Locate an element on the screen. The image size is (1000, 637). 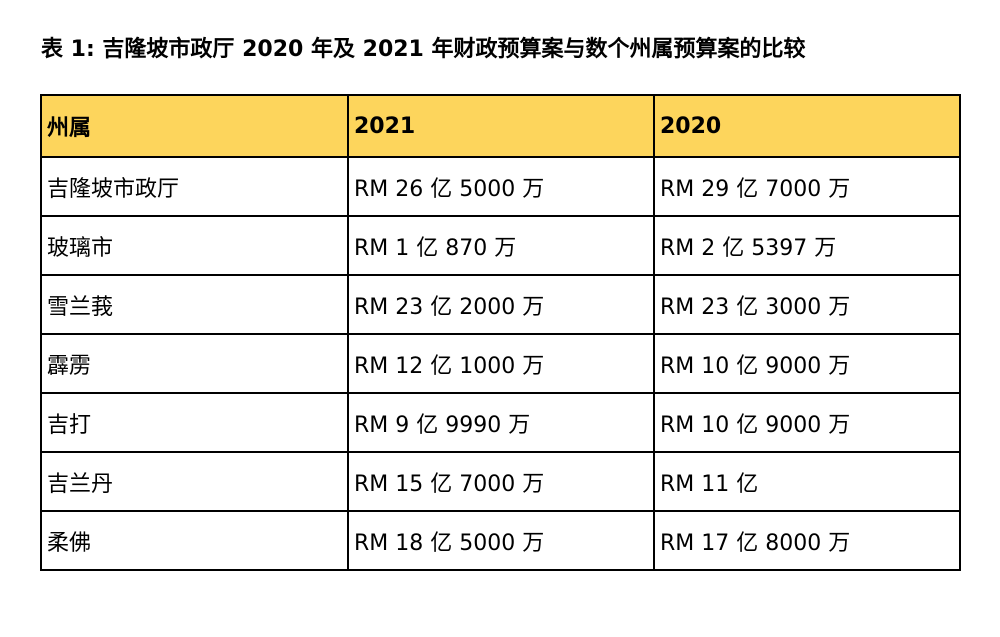
cell-2020: RM 2 亿 5397 万 is located at coordinates (807, 245).